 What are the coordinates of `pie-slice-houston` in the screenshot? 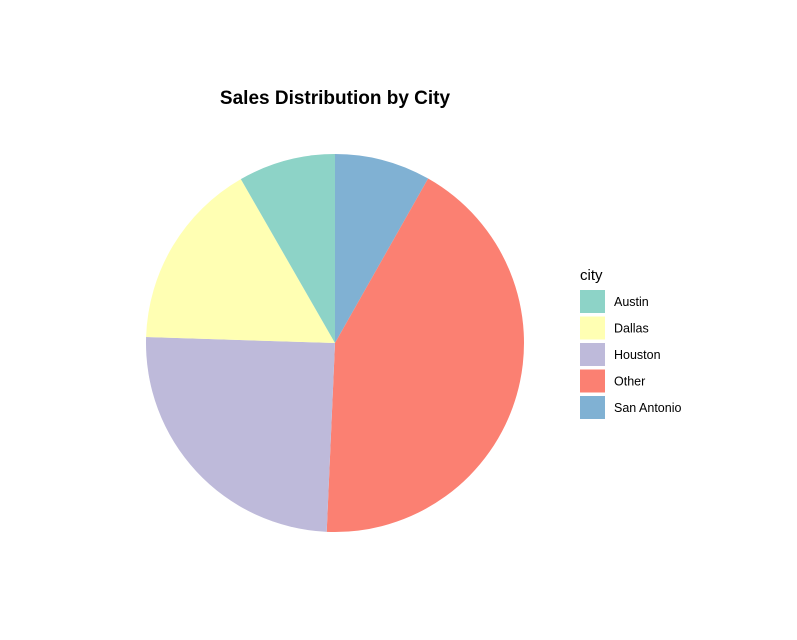 It's located at (240, 434).